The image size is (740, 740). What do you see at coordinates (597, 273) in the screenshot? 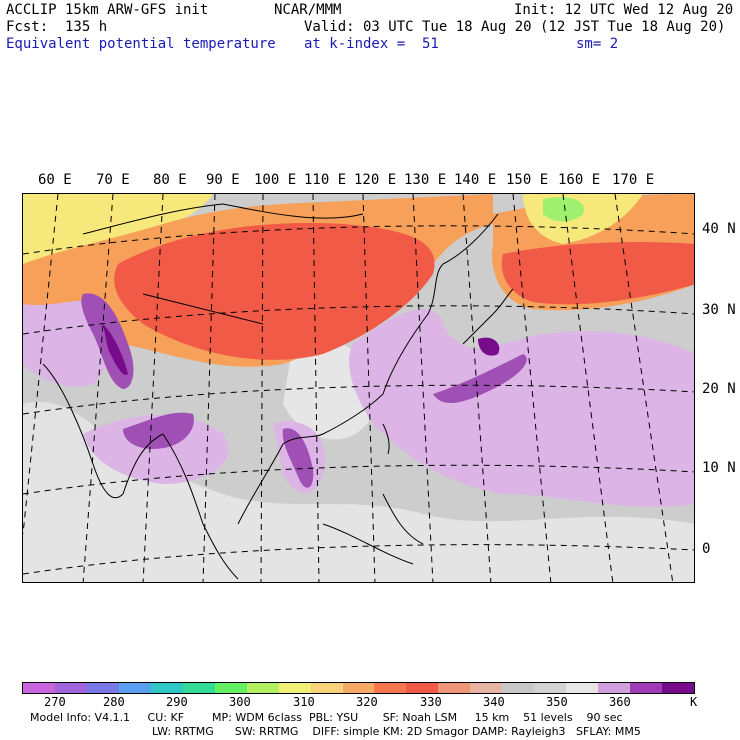
I see `northeast-red-region` at bounding box center [597, 273].